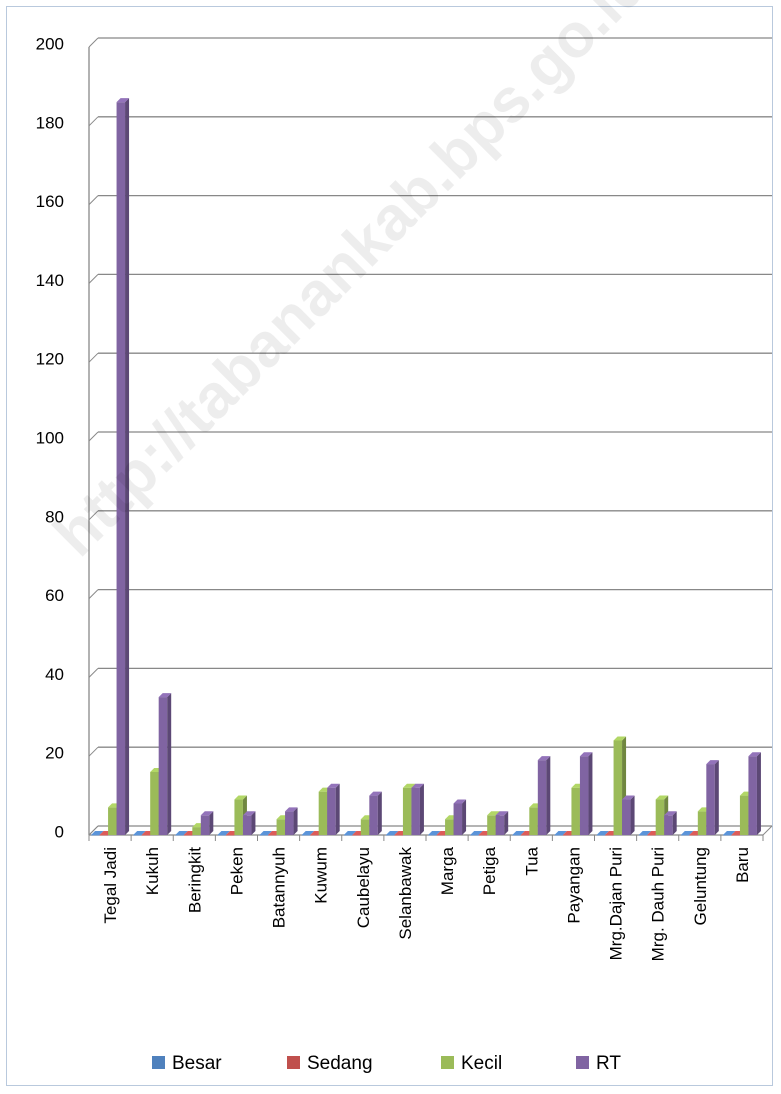 This screenshot has height=1094, width=781. Describe the element at coordinates (54, 753) in the screenshot. I see `y-tick-label: 20` at that location.